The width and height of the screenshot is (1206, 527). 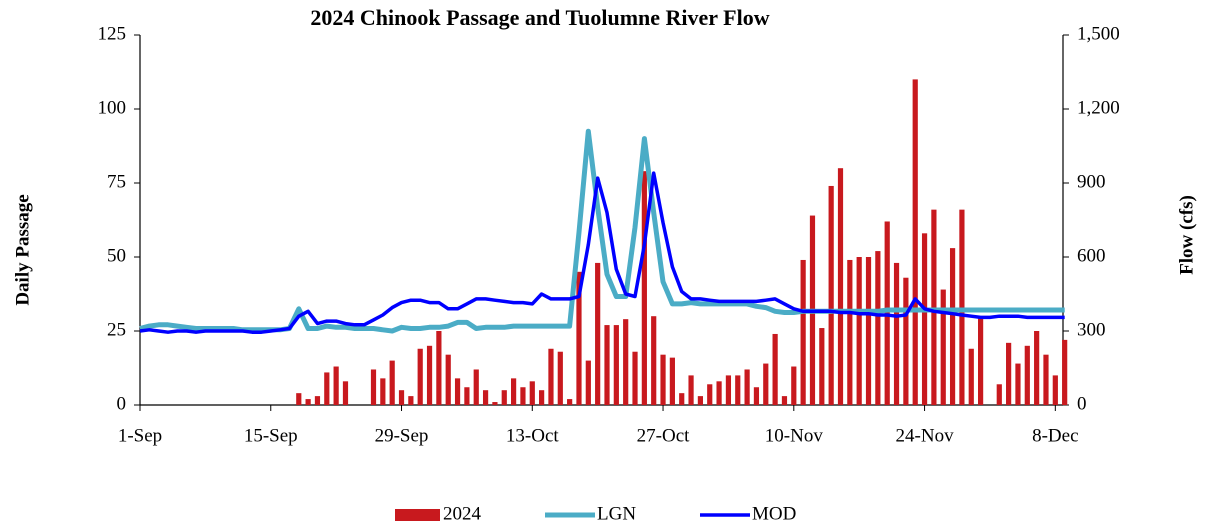 I want to click on x-tick-label: 1-Sep, so click(x=140, y=435).